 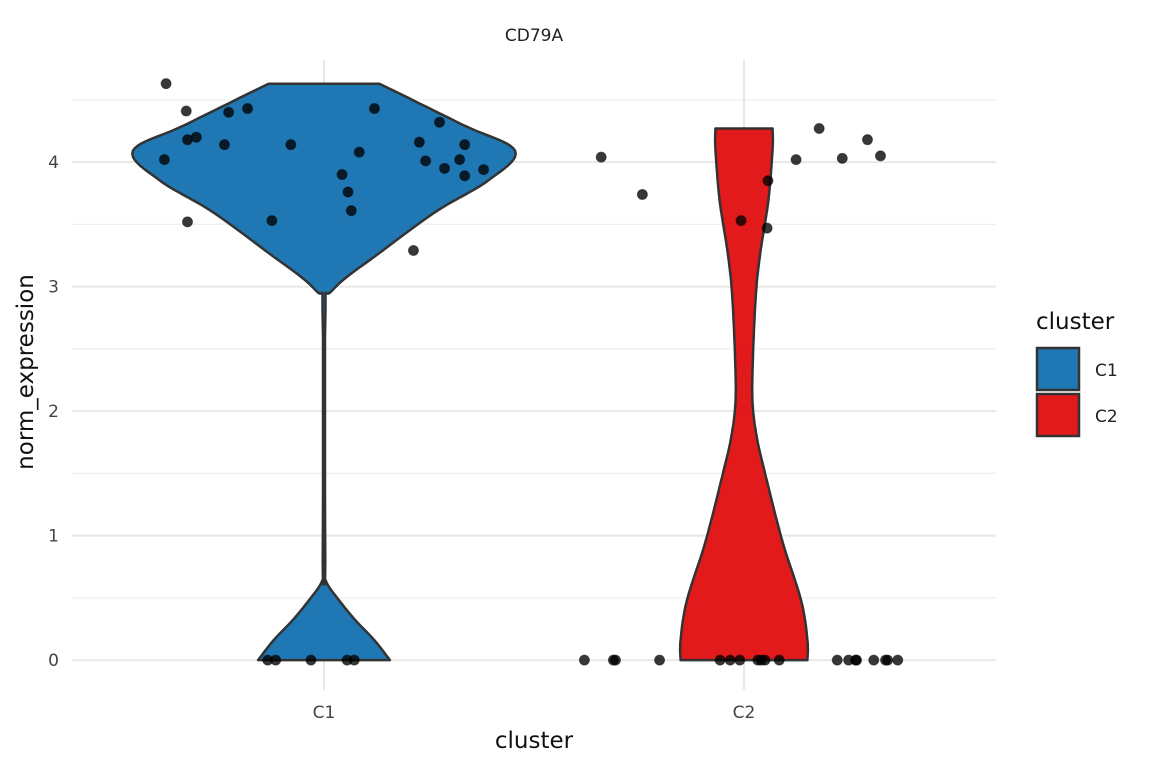 What do you see at coordinates (534, 713) in the screenshot?
I see `x-tick-labels: C1 C2` at bounding box center [534, 713].